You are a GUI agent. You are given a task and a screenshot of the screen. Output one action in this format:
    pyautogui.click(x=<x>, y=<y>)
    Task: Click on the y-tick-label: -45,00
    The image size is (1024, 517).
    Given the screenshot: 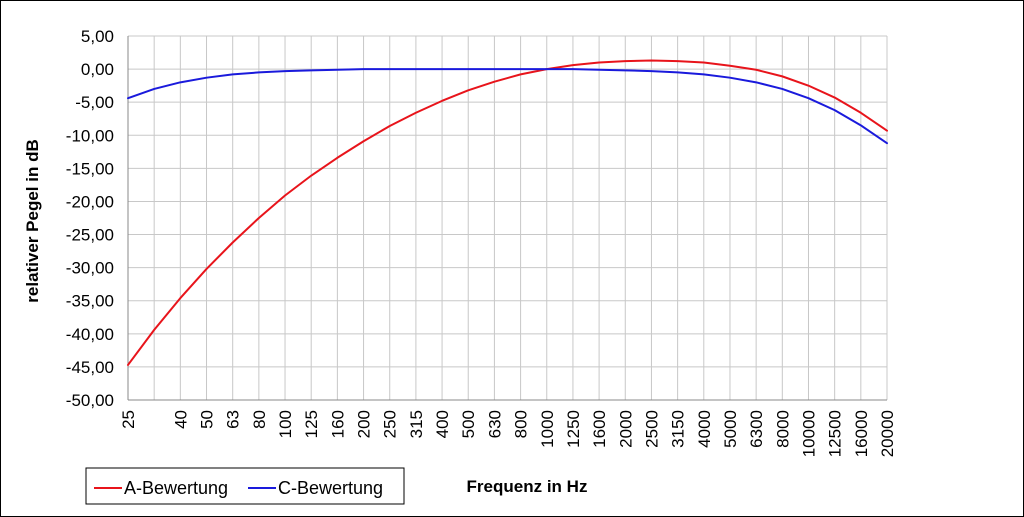 What is the action you would take?
    pyautogui.click(x=90, y=367)
    